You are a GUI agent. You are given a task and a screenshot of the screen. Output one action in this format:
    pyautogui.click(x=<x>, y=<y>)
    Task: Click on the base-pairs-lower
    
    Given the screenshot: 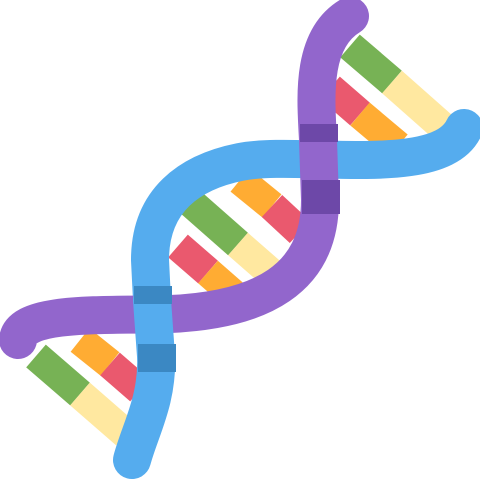 What is the action you would take?
    pyautogui.click(x=88, y=387)
    